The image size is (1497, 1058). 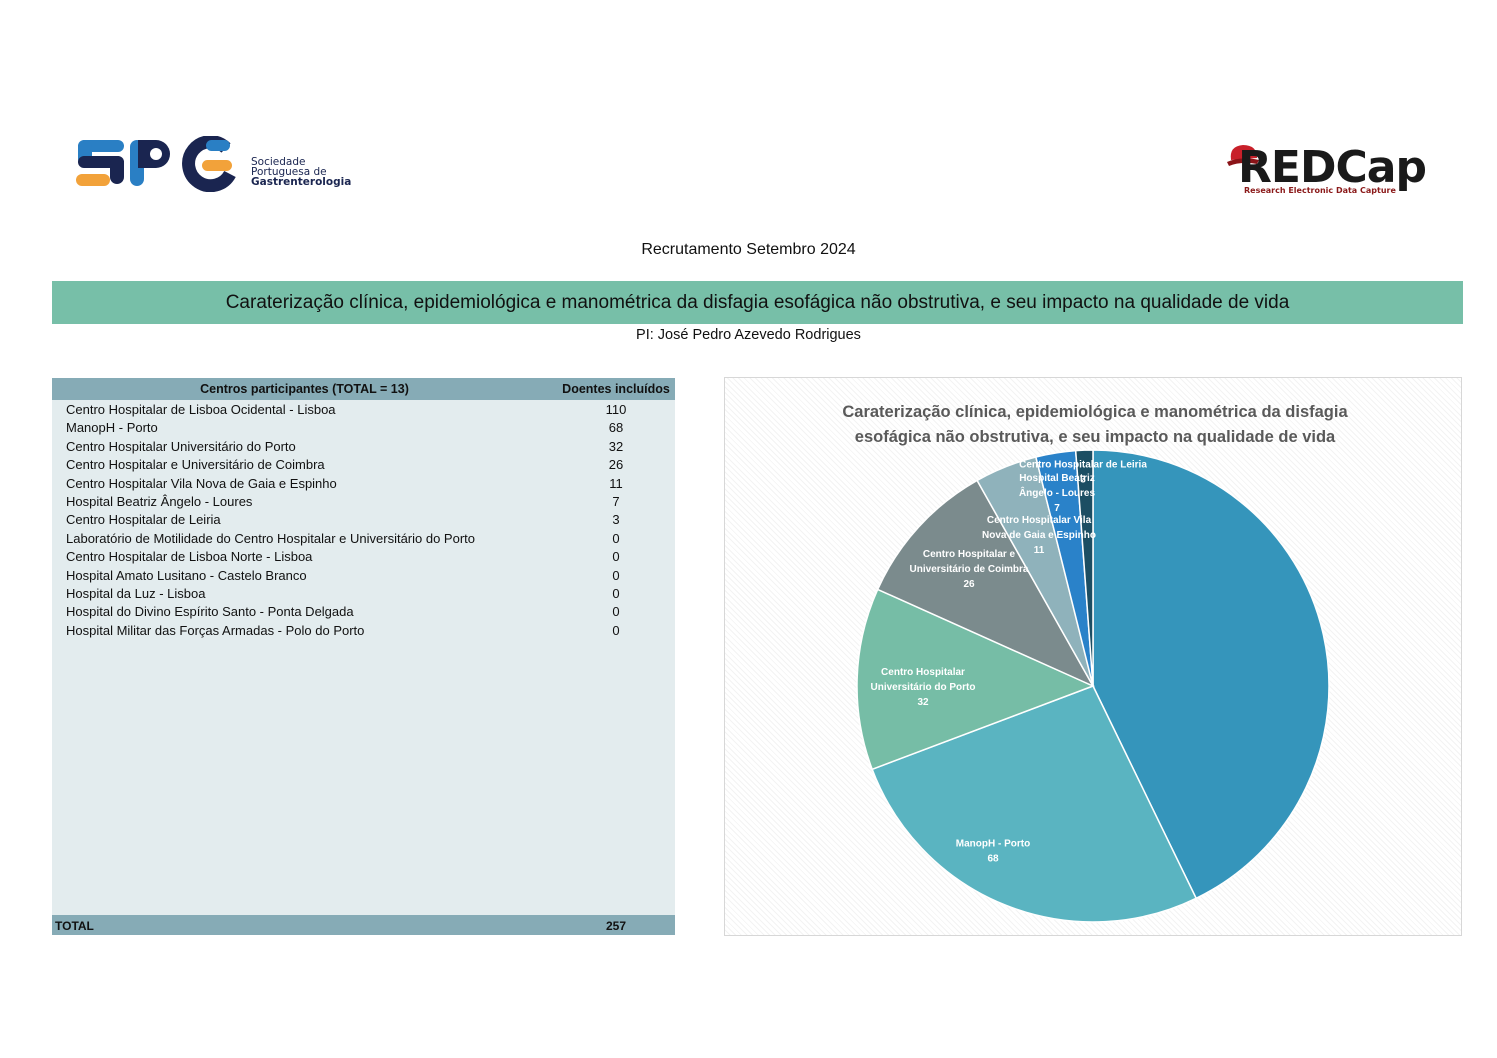 What do you see at coordinates (363, 594) in the screenshot?
I see `table-row: Hospital da Luz - Lisboa 0` at bounding box center [363, 594].